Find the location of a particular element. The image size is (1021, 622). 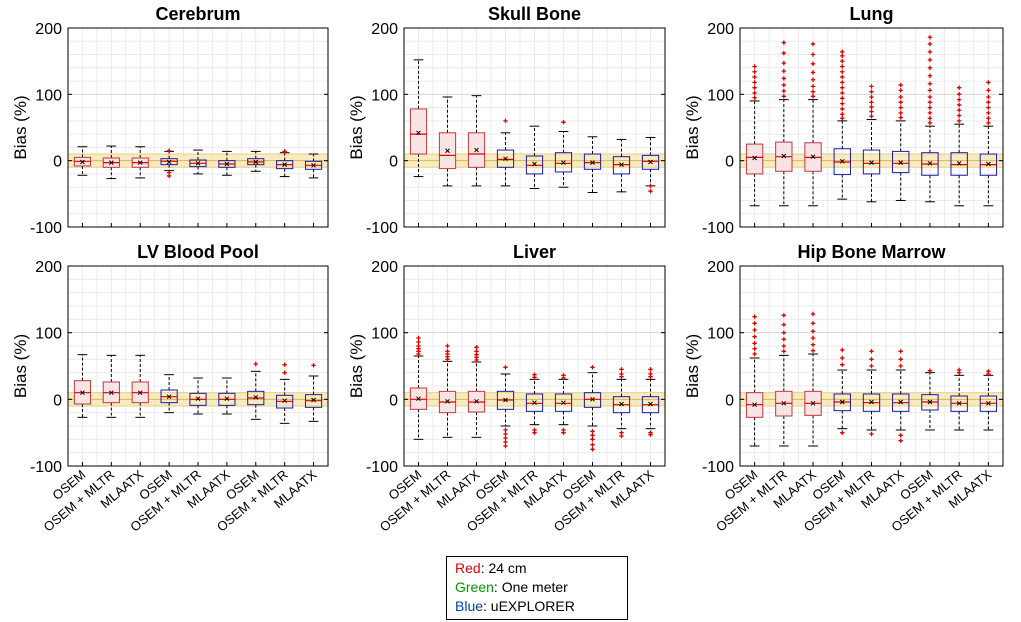

legend-item-red: Red: 24 cm is located at coordinates (537, 568).